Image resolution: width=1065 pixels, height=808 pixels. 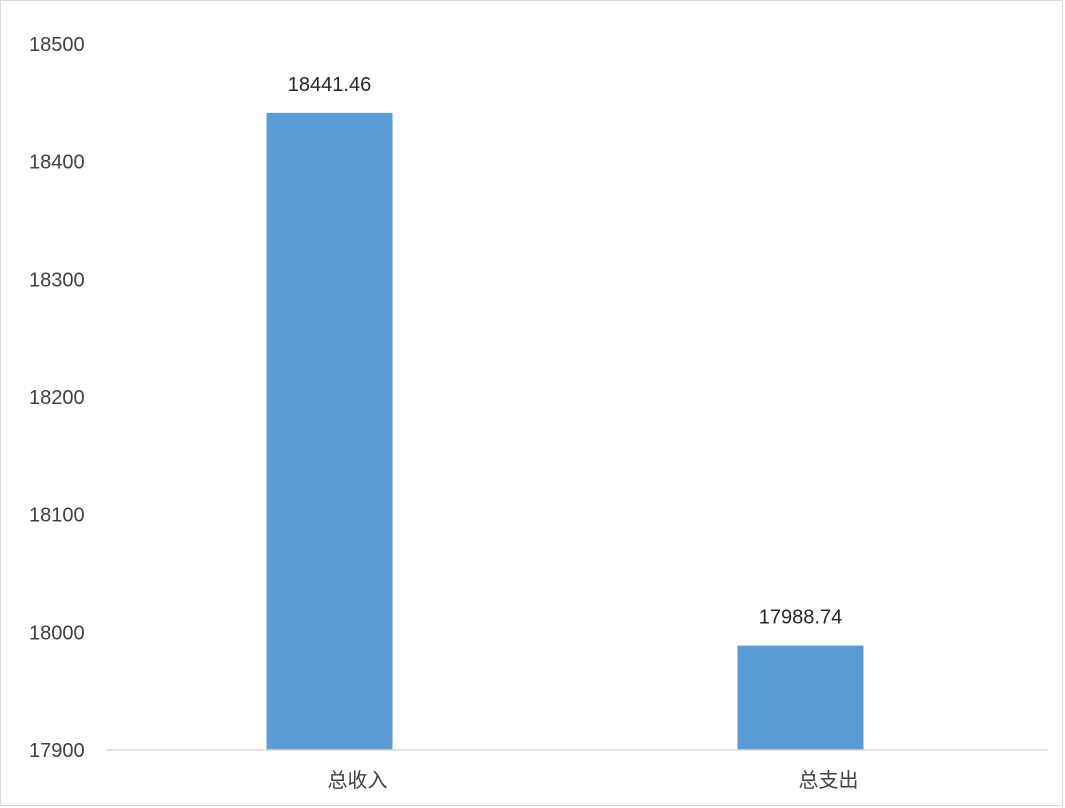 What do you see at coordinates (57, 516) in the screenshot?
I see `y-tick-label: 18100` at bounding box center [57, 516].